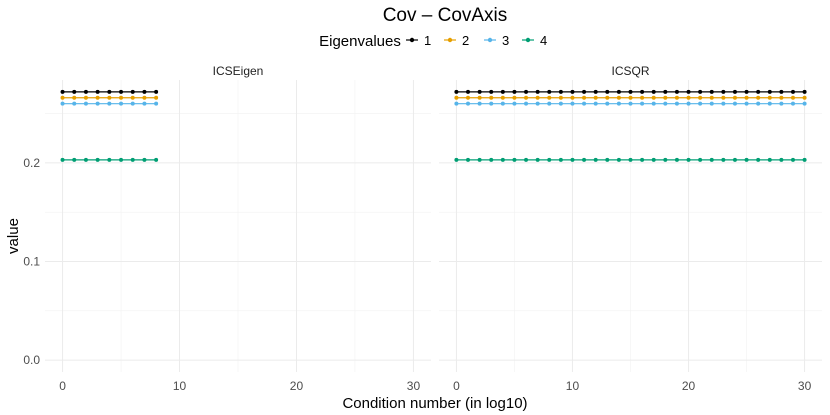 This screenshot has height=415, width=830. Describe the element at coordinates (543, 40) in the screenshot. I see `legend-label: 4` at that location.